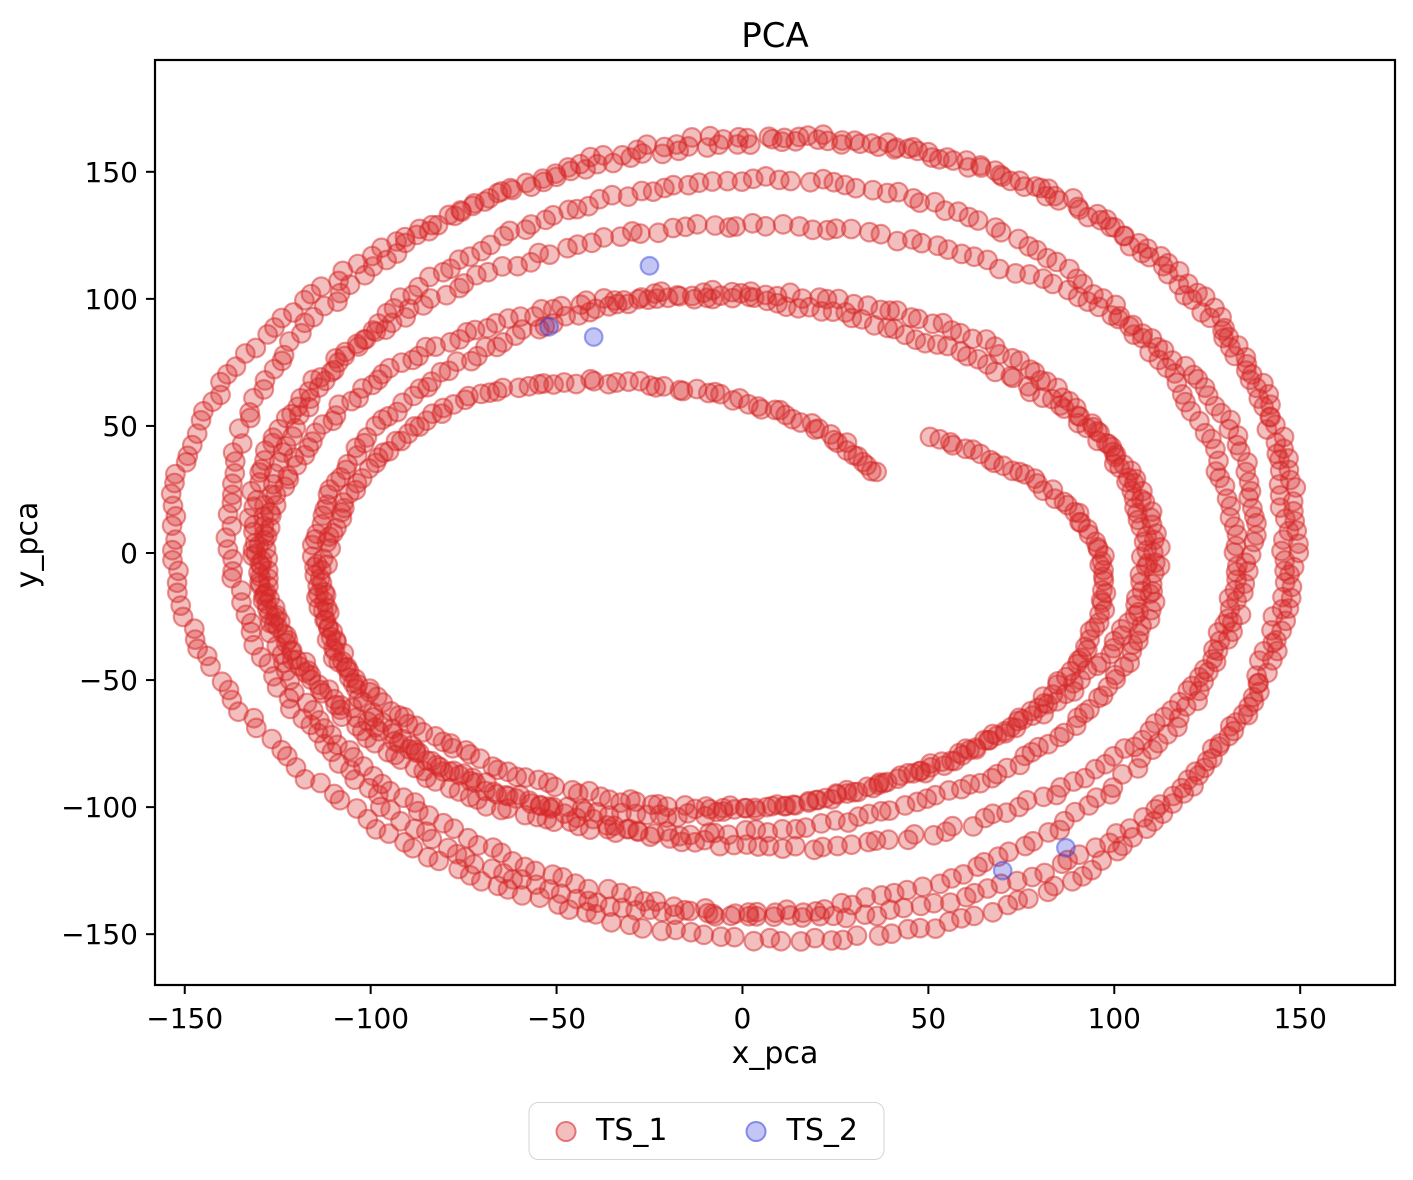  What do you see at coordinates (822, 1130) in the screenshot?
I see `ts2-legend-label: TS_2` at bounding box center [822, 1130].